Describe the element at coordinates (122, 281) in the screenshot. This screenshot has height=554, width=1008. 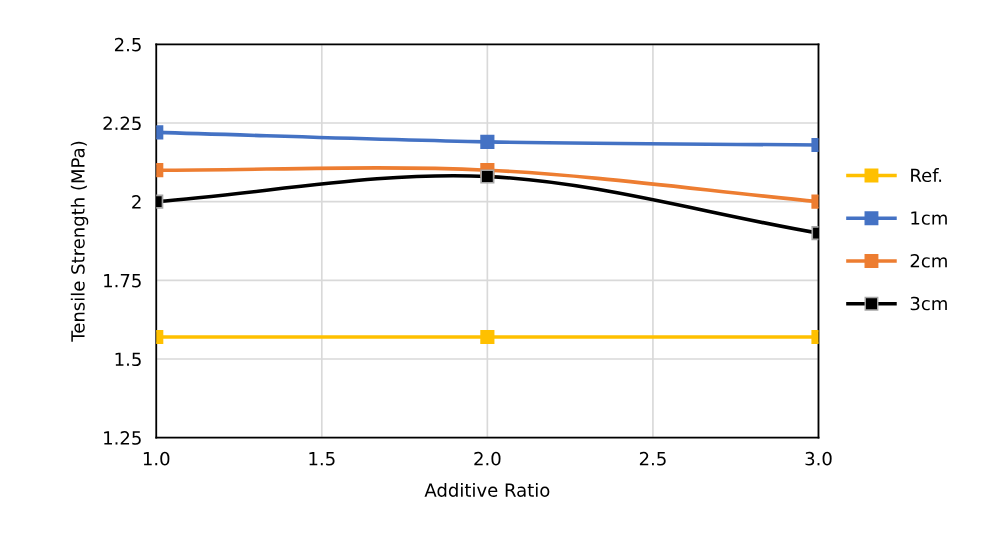
I see `y-tick-label: 1.75` at that location.